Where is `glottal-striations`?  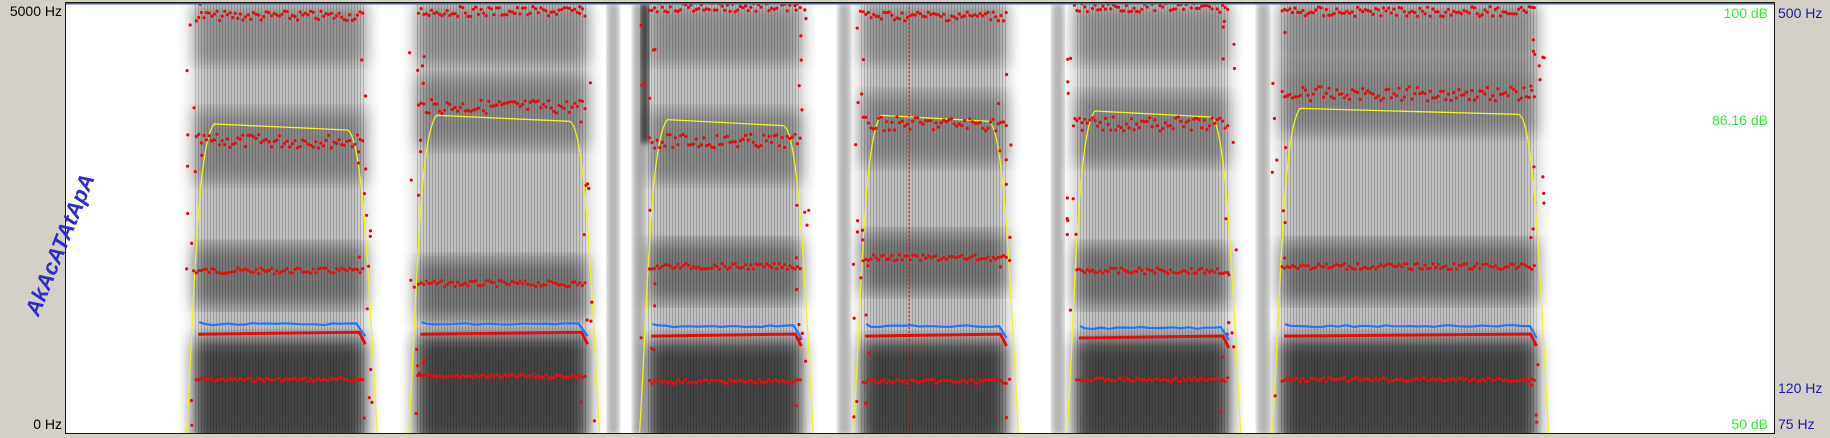
glottal-striations is located at coordinates (1151, 218).